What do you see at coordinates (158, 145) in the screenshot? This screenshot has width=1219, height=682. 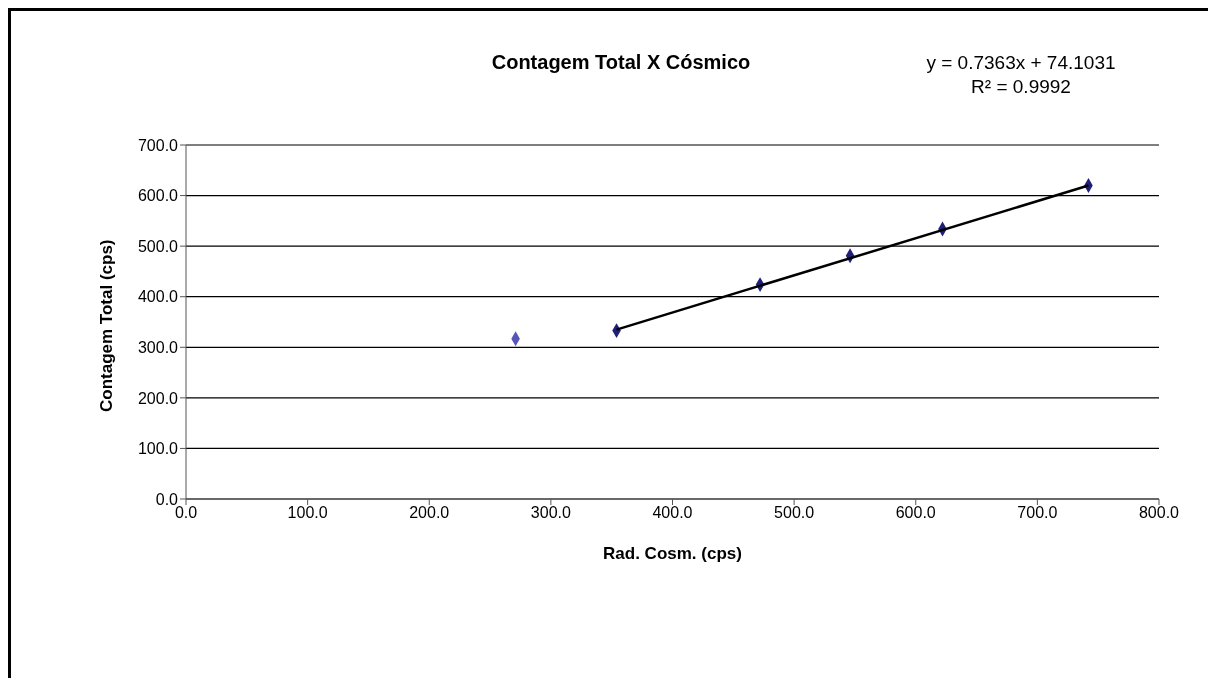 I see `y-tick-label: 700.0` at bounding box center [158, 145].